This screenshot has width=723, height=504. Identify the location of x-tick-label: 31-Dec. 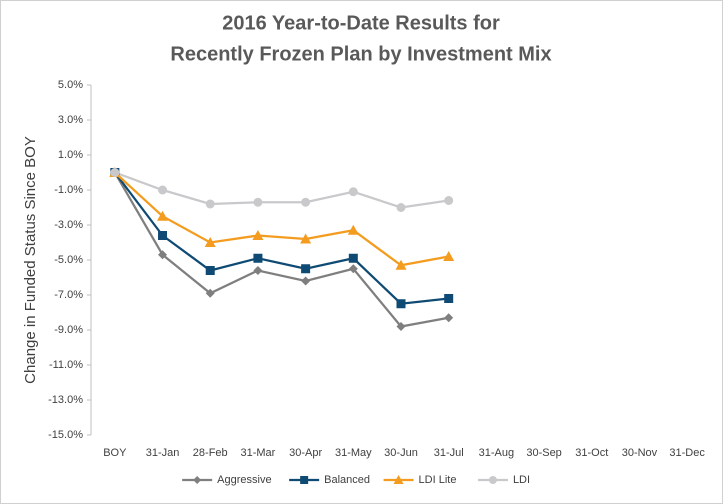
(687, 453).